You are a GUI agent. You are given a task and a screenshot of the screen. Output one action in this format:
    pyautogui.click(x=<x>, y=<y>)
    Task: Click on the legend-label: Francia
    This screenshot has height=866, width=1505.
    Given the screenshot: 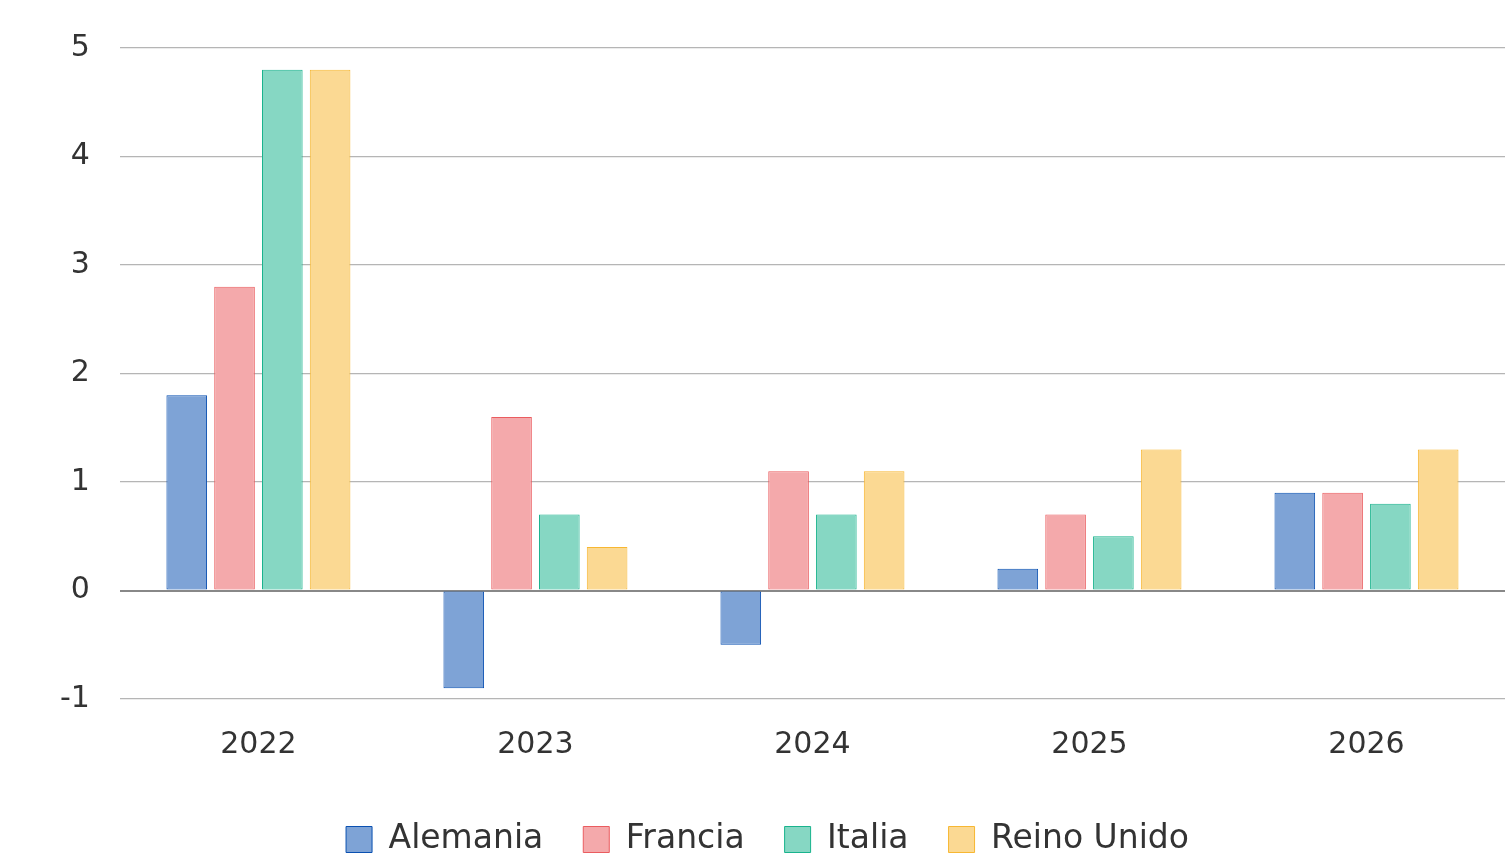 What is the action you would take?
    pyautogui.click(x=685, y=837)
    